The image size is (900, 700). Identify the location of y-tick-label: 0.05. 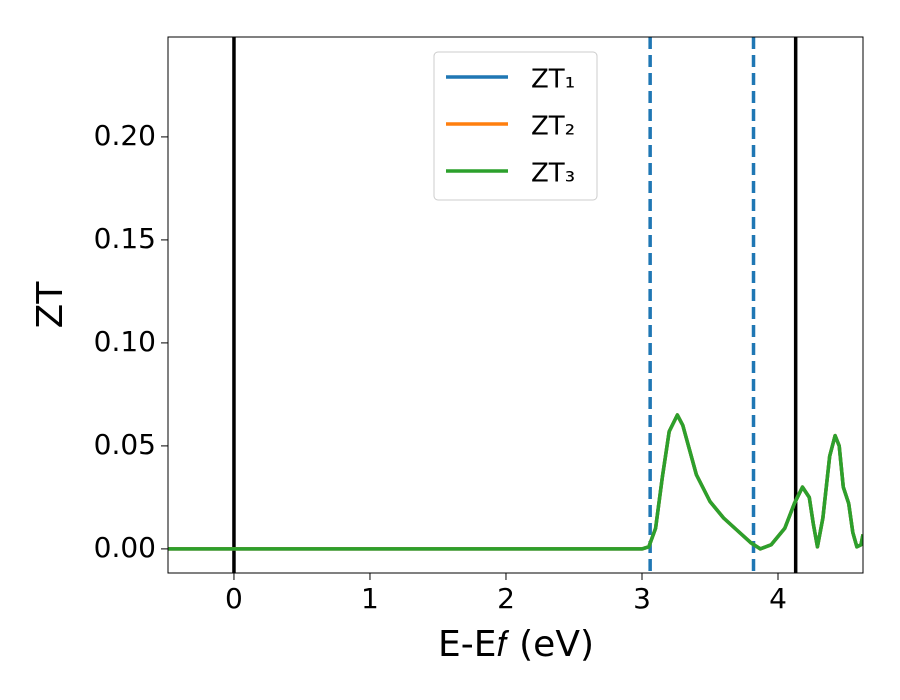
(125, 444).